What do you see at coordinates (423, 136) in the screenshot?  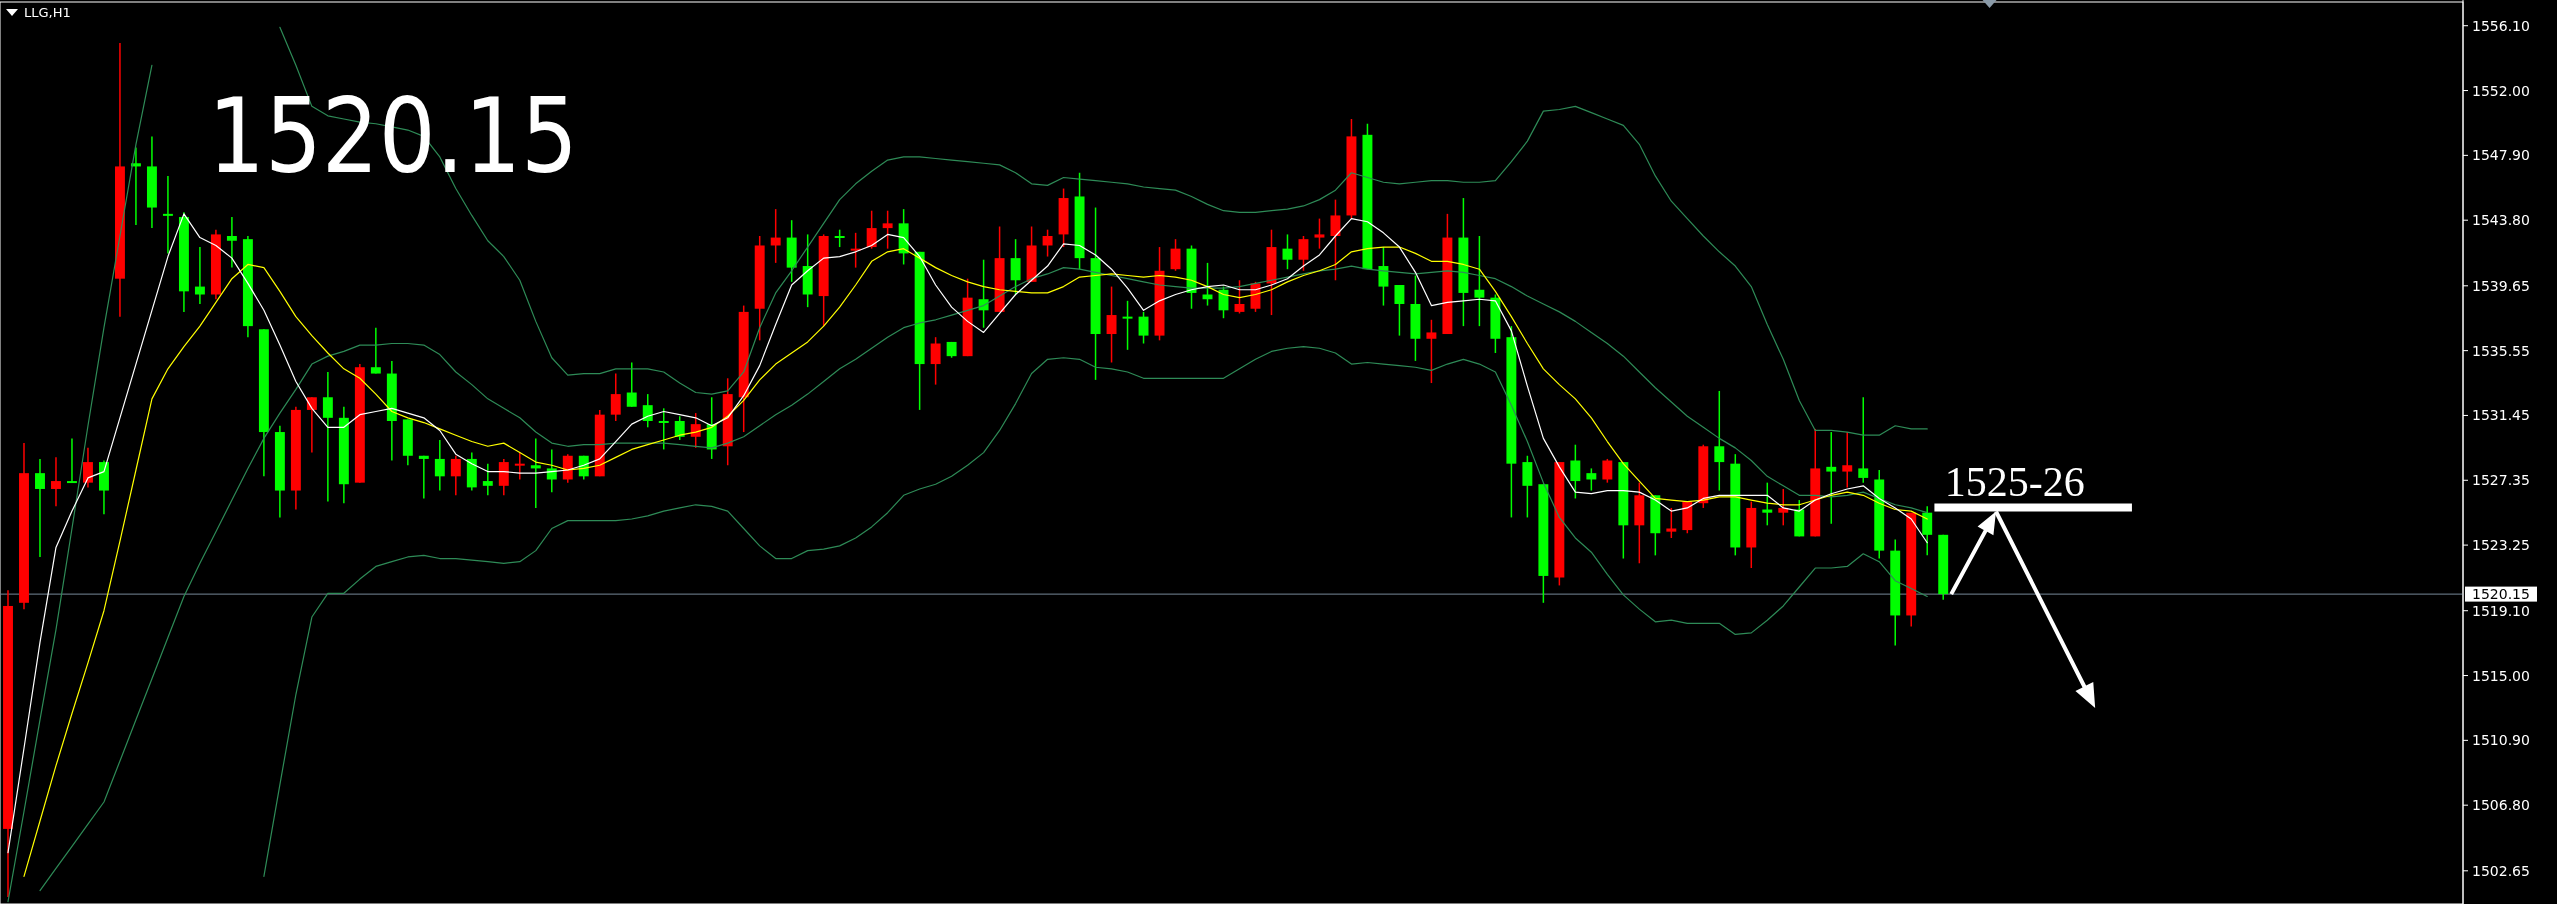 I see `annotation: 1520.15` at bounding box center [423, 136].